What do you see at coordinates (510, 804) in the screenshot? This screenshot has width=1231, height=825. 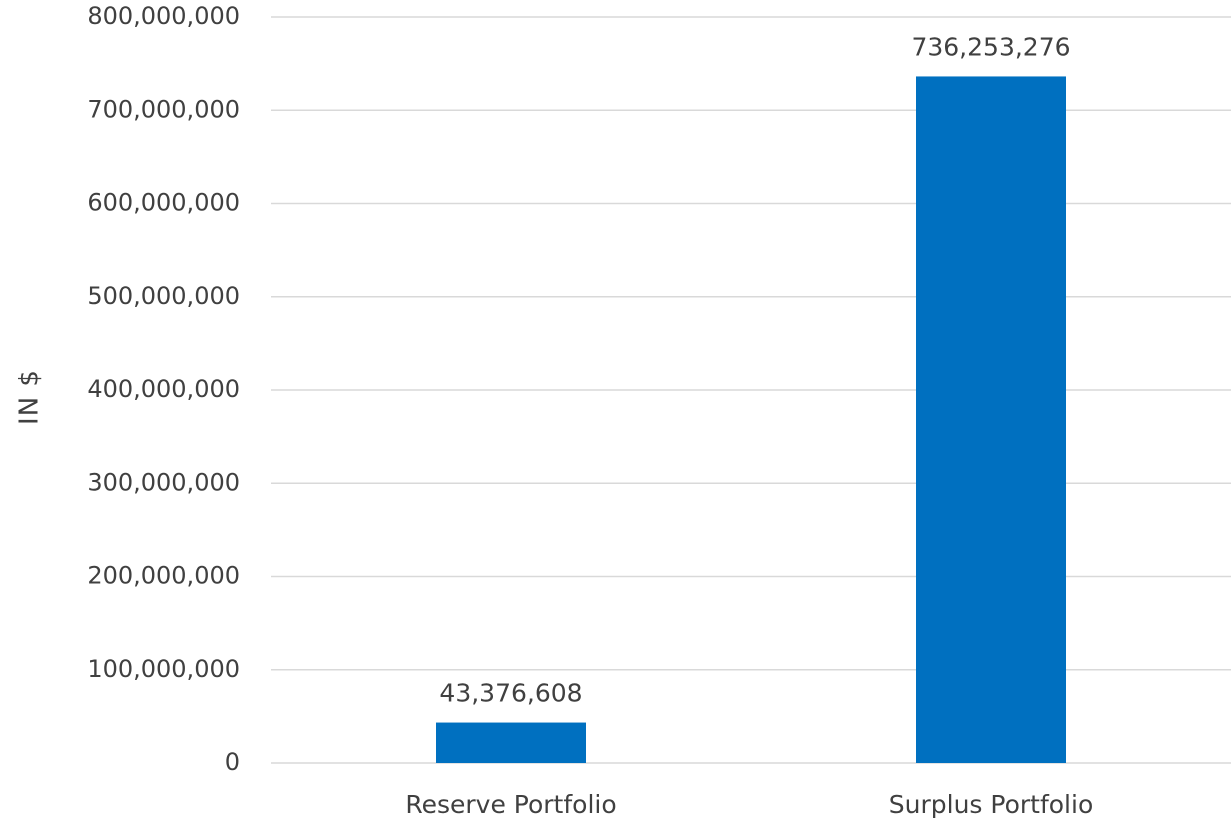 I see `x-category-label: Reserve Portfolio` at bounding box center [510, 804].